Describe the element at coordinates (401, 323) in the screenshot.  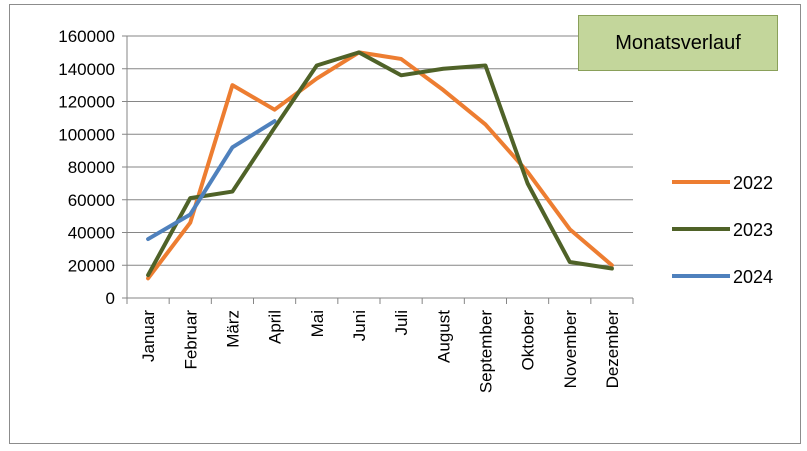
I see `x-tick-label: Juli` at that location.